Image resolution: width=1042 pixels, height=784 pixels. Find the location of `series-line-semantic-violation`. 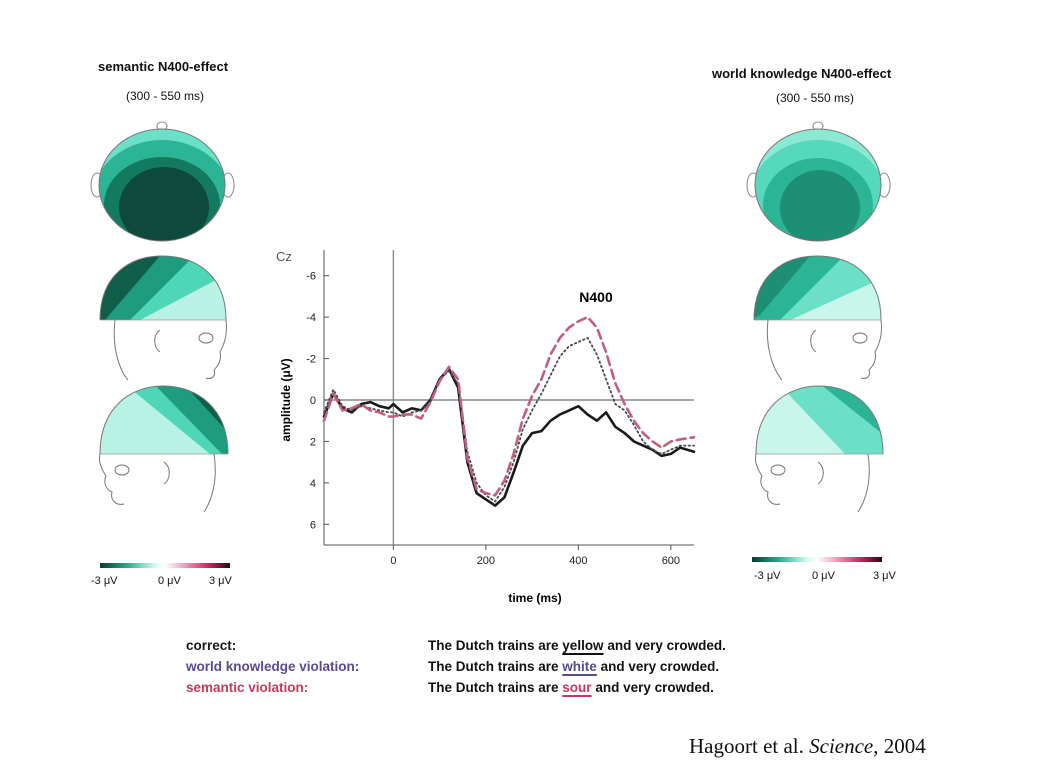

series-line-semantic-violation is located at coordinates (509, 406).